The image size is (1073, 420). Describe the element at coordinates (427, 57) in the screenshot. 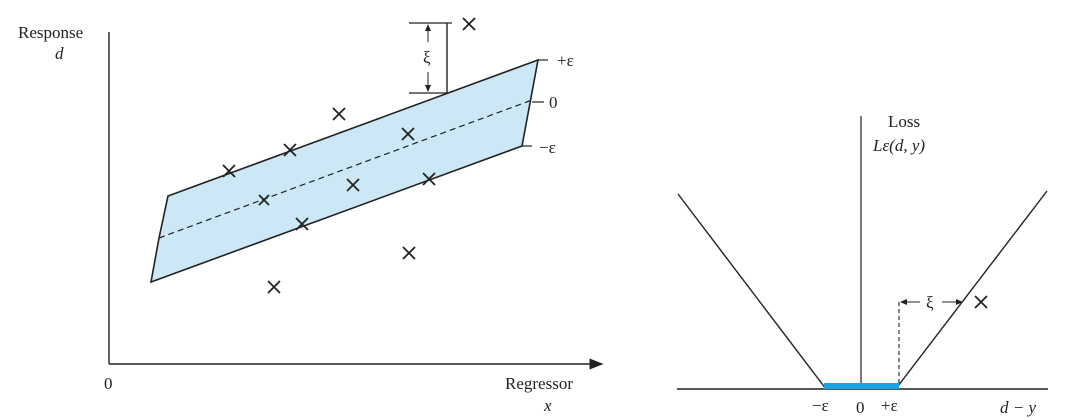

I see `slack-label: ξ` at that location.